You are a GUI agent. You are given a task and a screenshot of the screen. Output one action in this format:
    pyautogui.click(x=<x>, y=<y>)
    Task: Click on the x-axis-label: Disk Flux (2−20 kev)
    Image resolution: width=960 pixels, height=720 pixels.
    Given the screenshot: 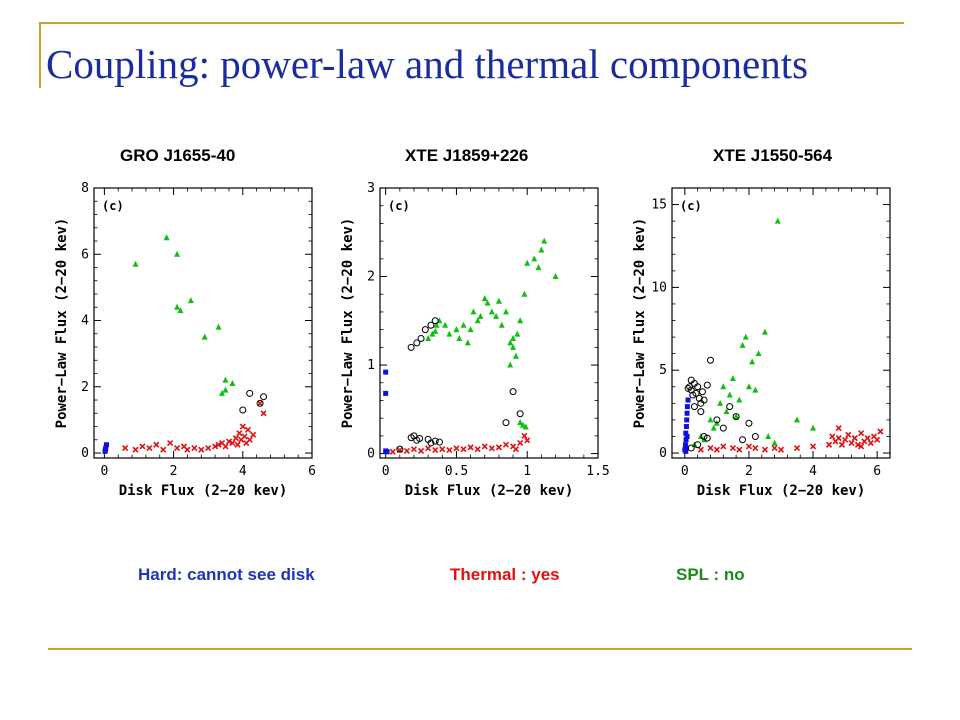 What is the action you would take?
    pyautogui.click(x=781, y=491)
    